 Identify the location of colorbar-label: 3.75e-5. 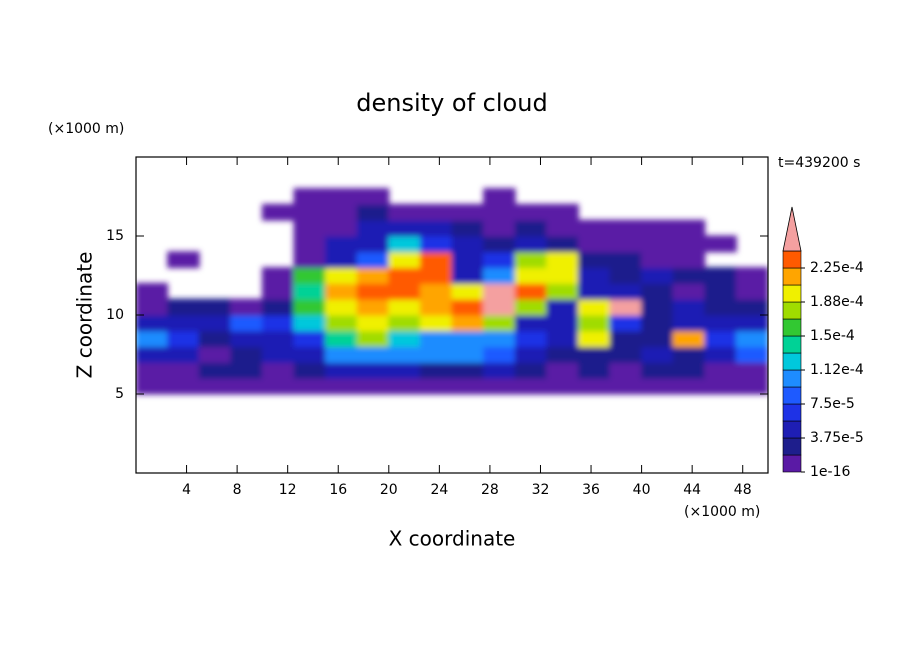
(837, 438).